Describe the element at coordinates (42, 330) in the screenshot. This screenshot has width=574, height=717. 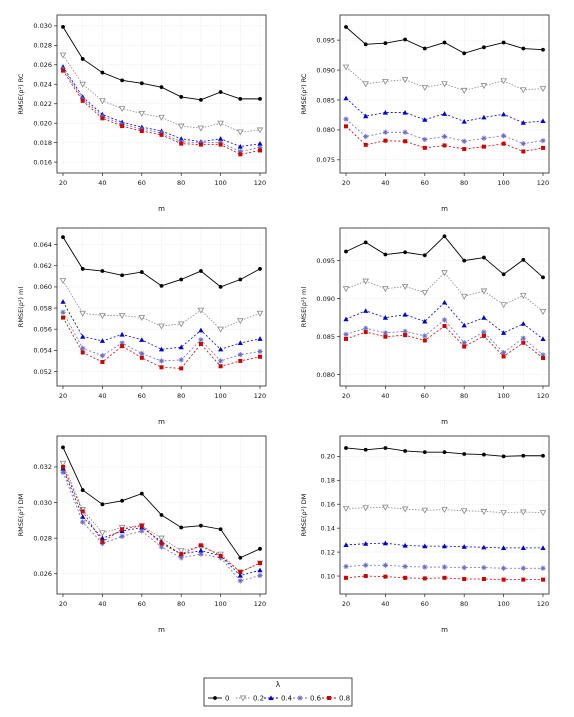
I see `y-tick-label: 0.056` at that location.